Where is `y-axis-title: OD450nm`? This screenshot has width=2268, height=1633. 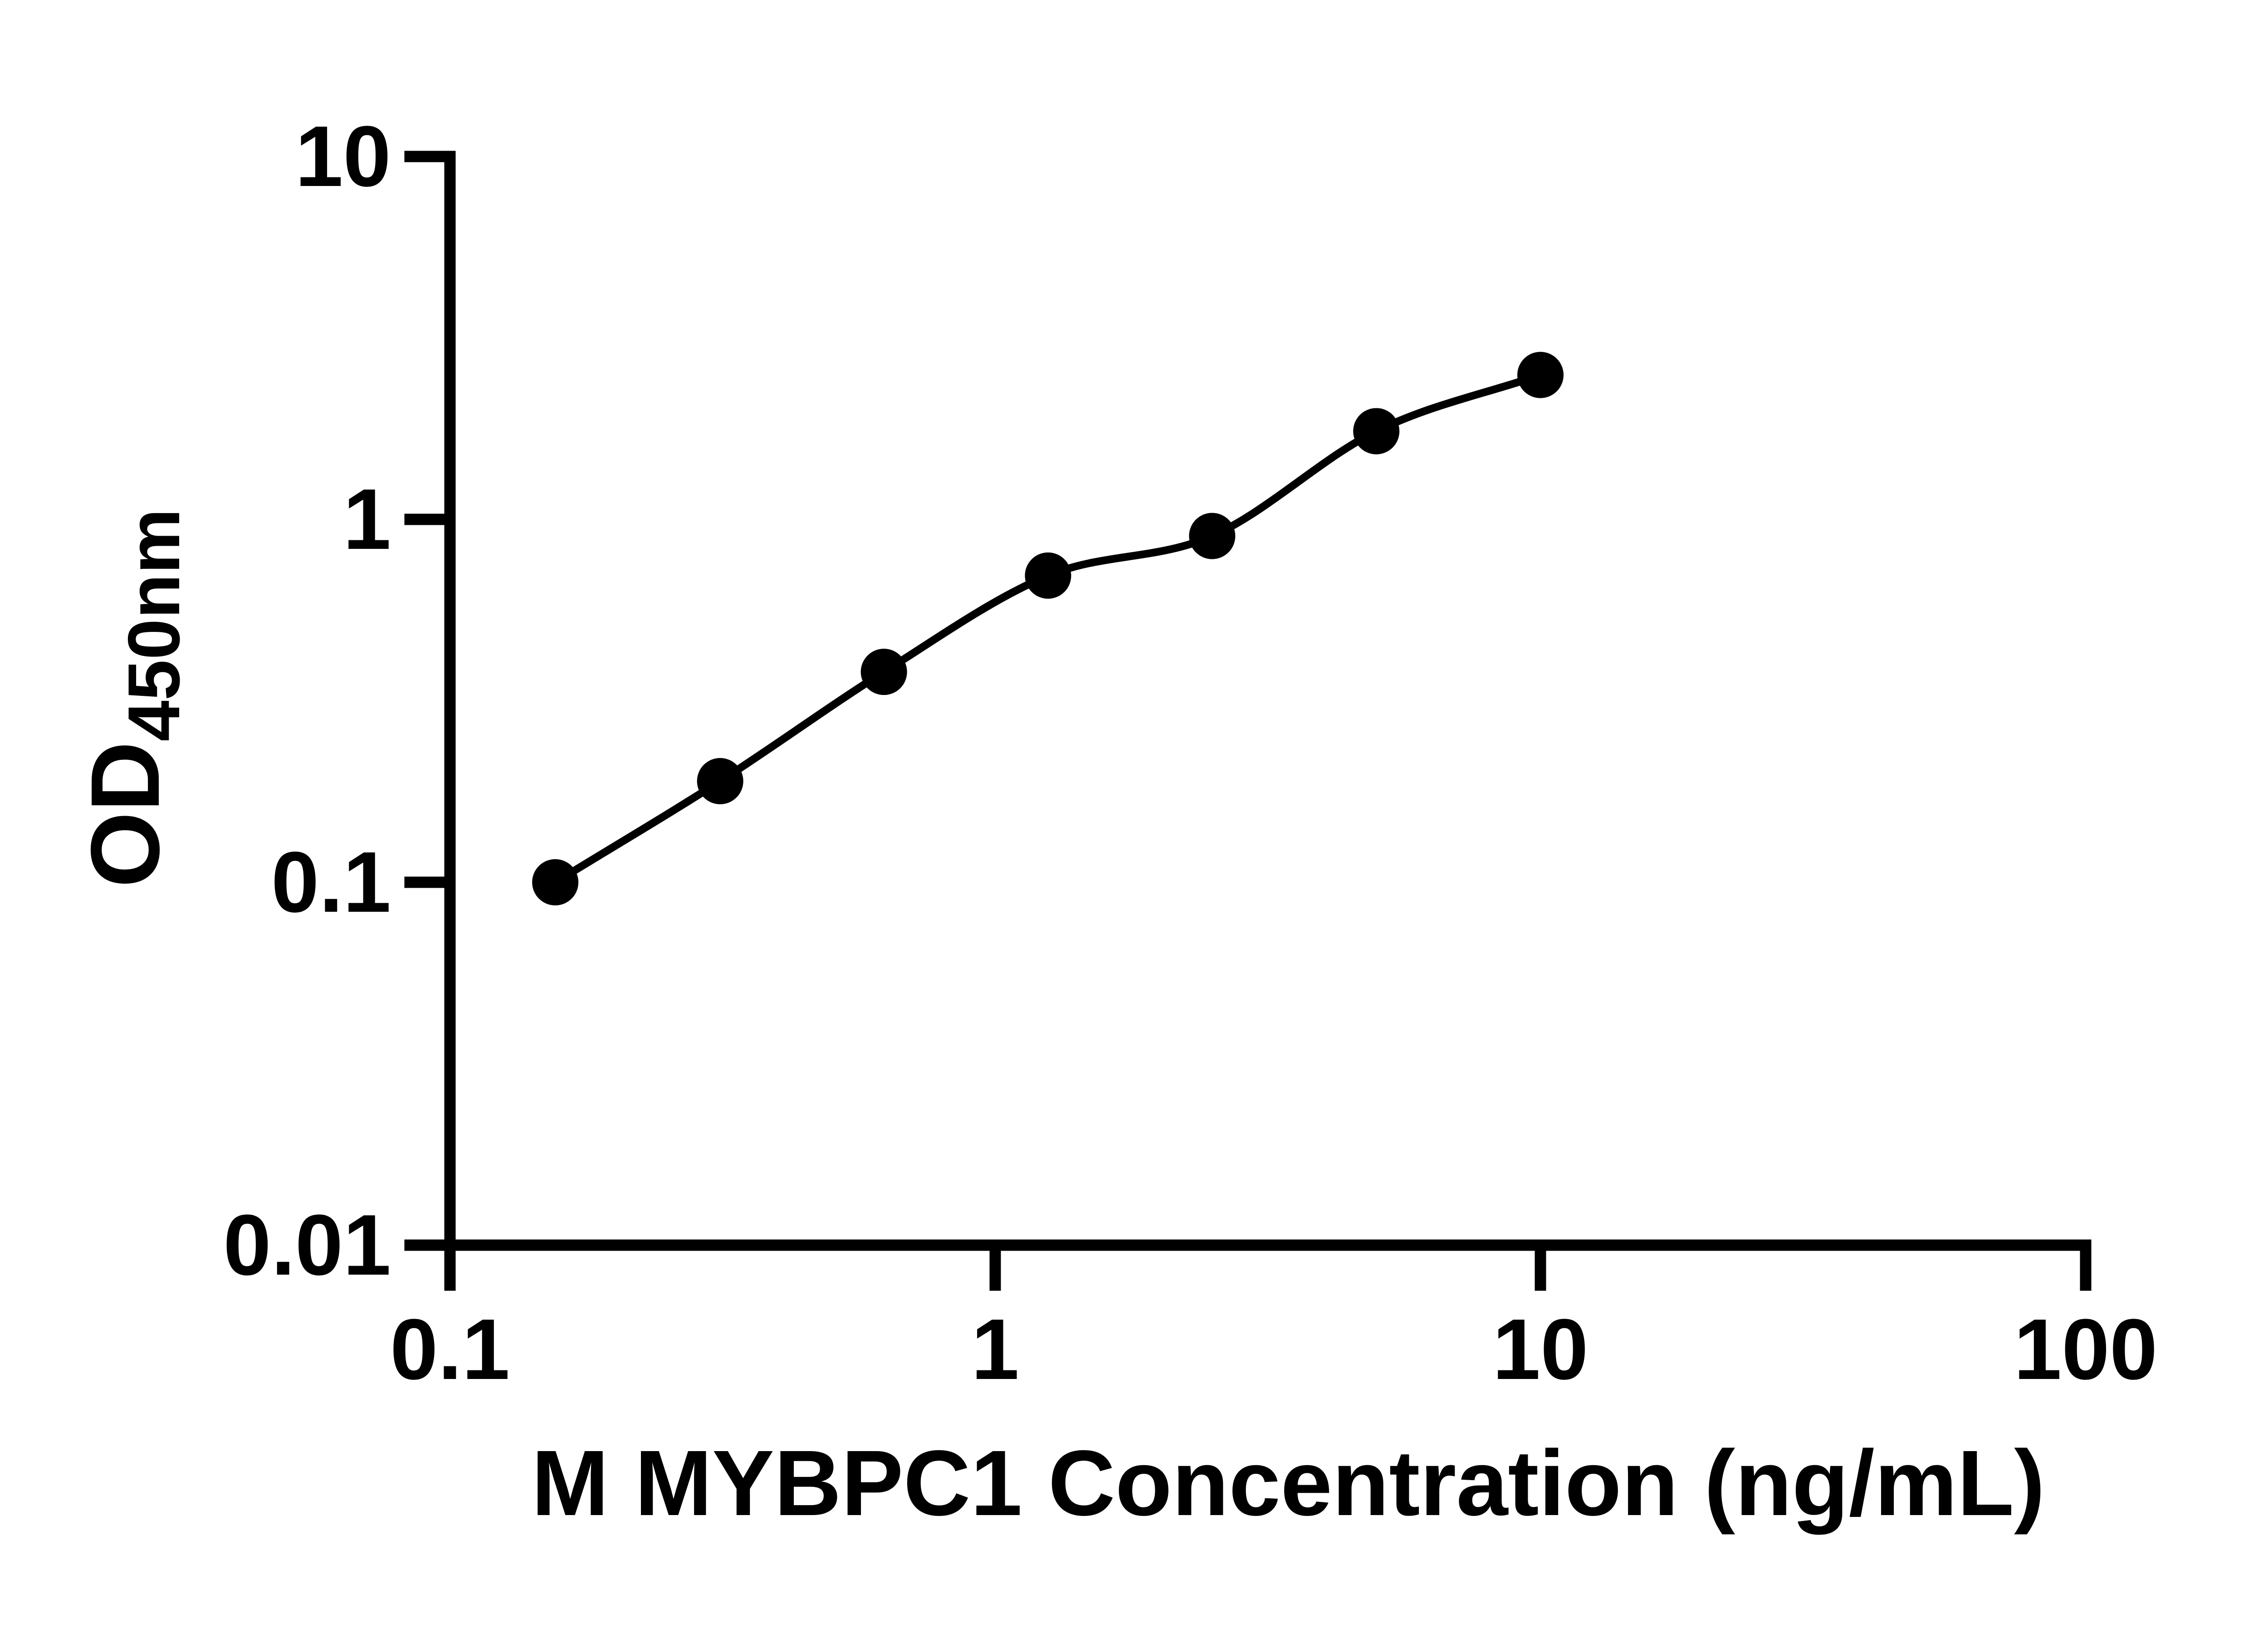
y-axis-title: OD450nm is located at coordinates (133, 698).